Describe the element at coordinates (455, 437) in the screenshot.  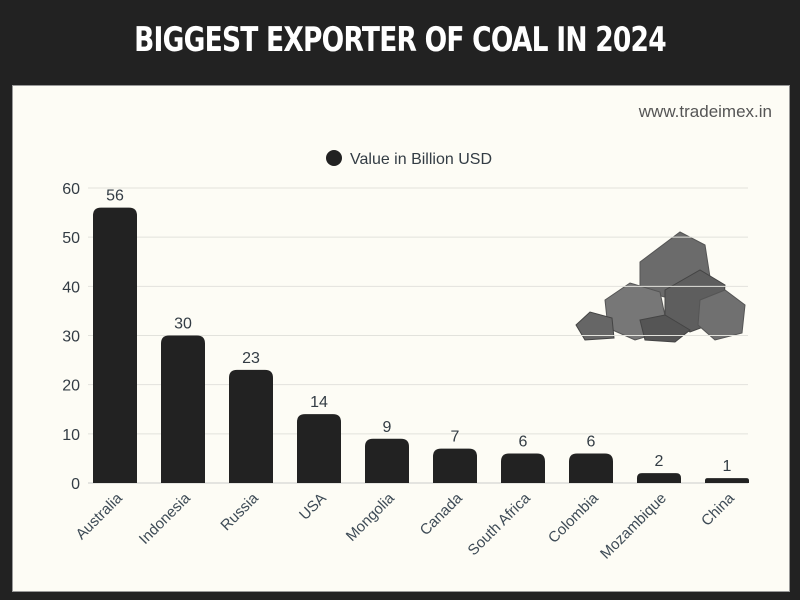
I see `data-label: 7` at that location.